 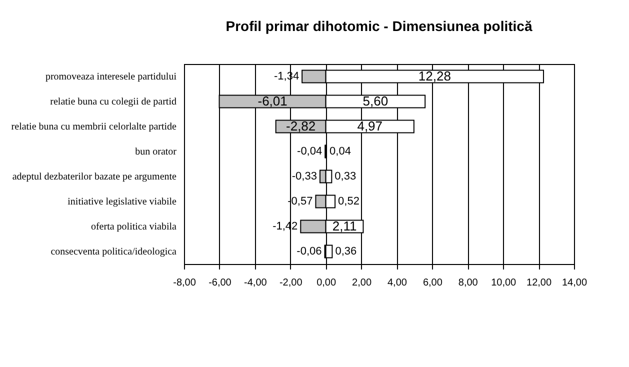 What do you see at coordinates (123, 202) in the screenshot?
I see `y-tick-label: initiative legislative viabile` at bounding box center [123, 202].